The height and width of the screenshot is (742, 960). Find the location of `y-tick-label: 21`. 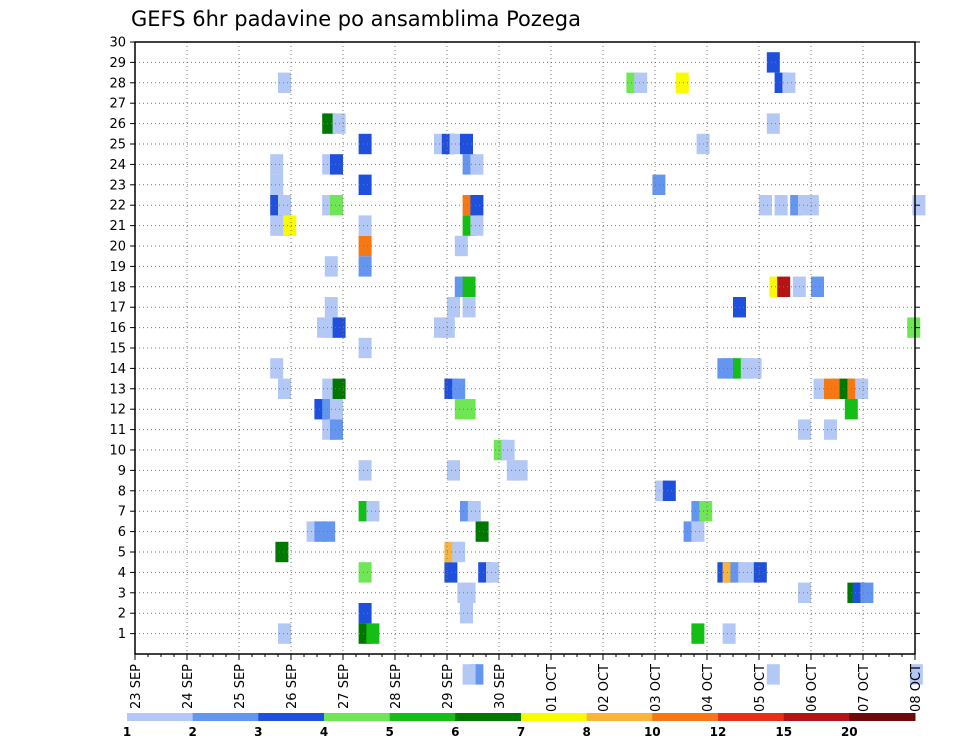

y-tick-label: 21 is located at coordinates (117, 226).